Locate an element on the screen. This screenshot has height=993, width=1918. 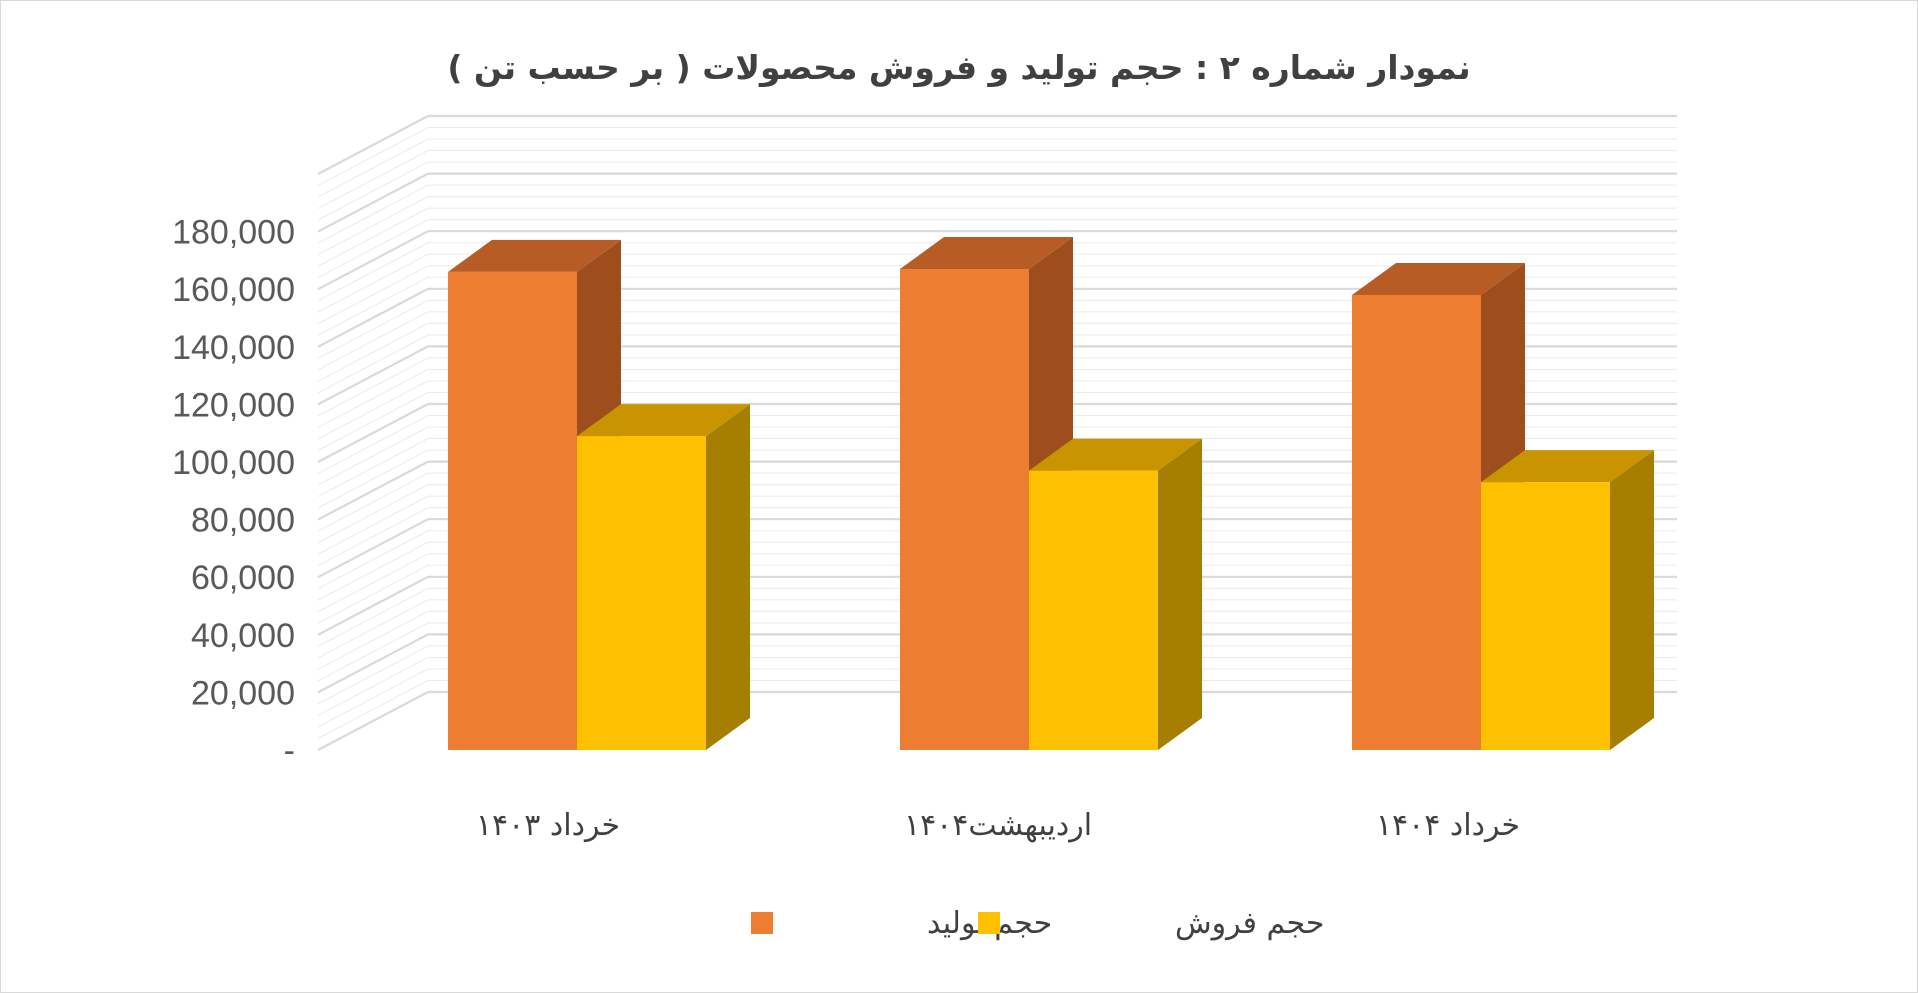
x-tick-label: اردیبهشت۱۴۰۴ is located at coordinates (998, 825).